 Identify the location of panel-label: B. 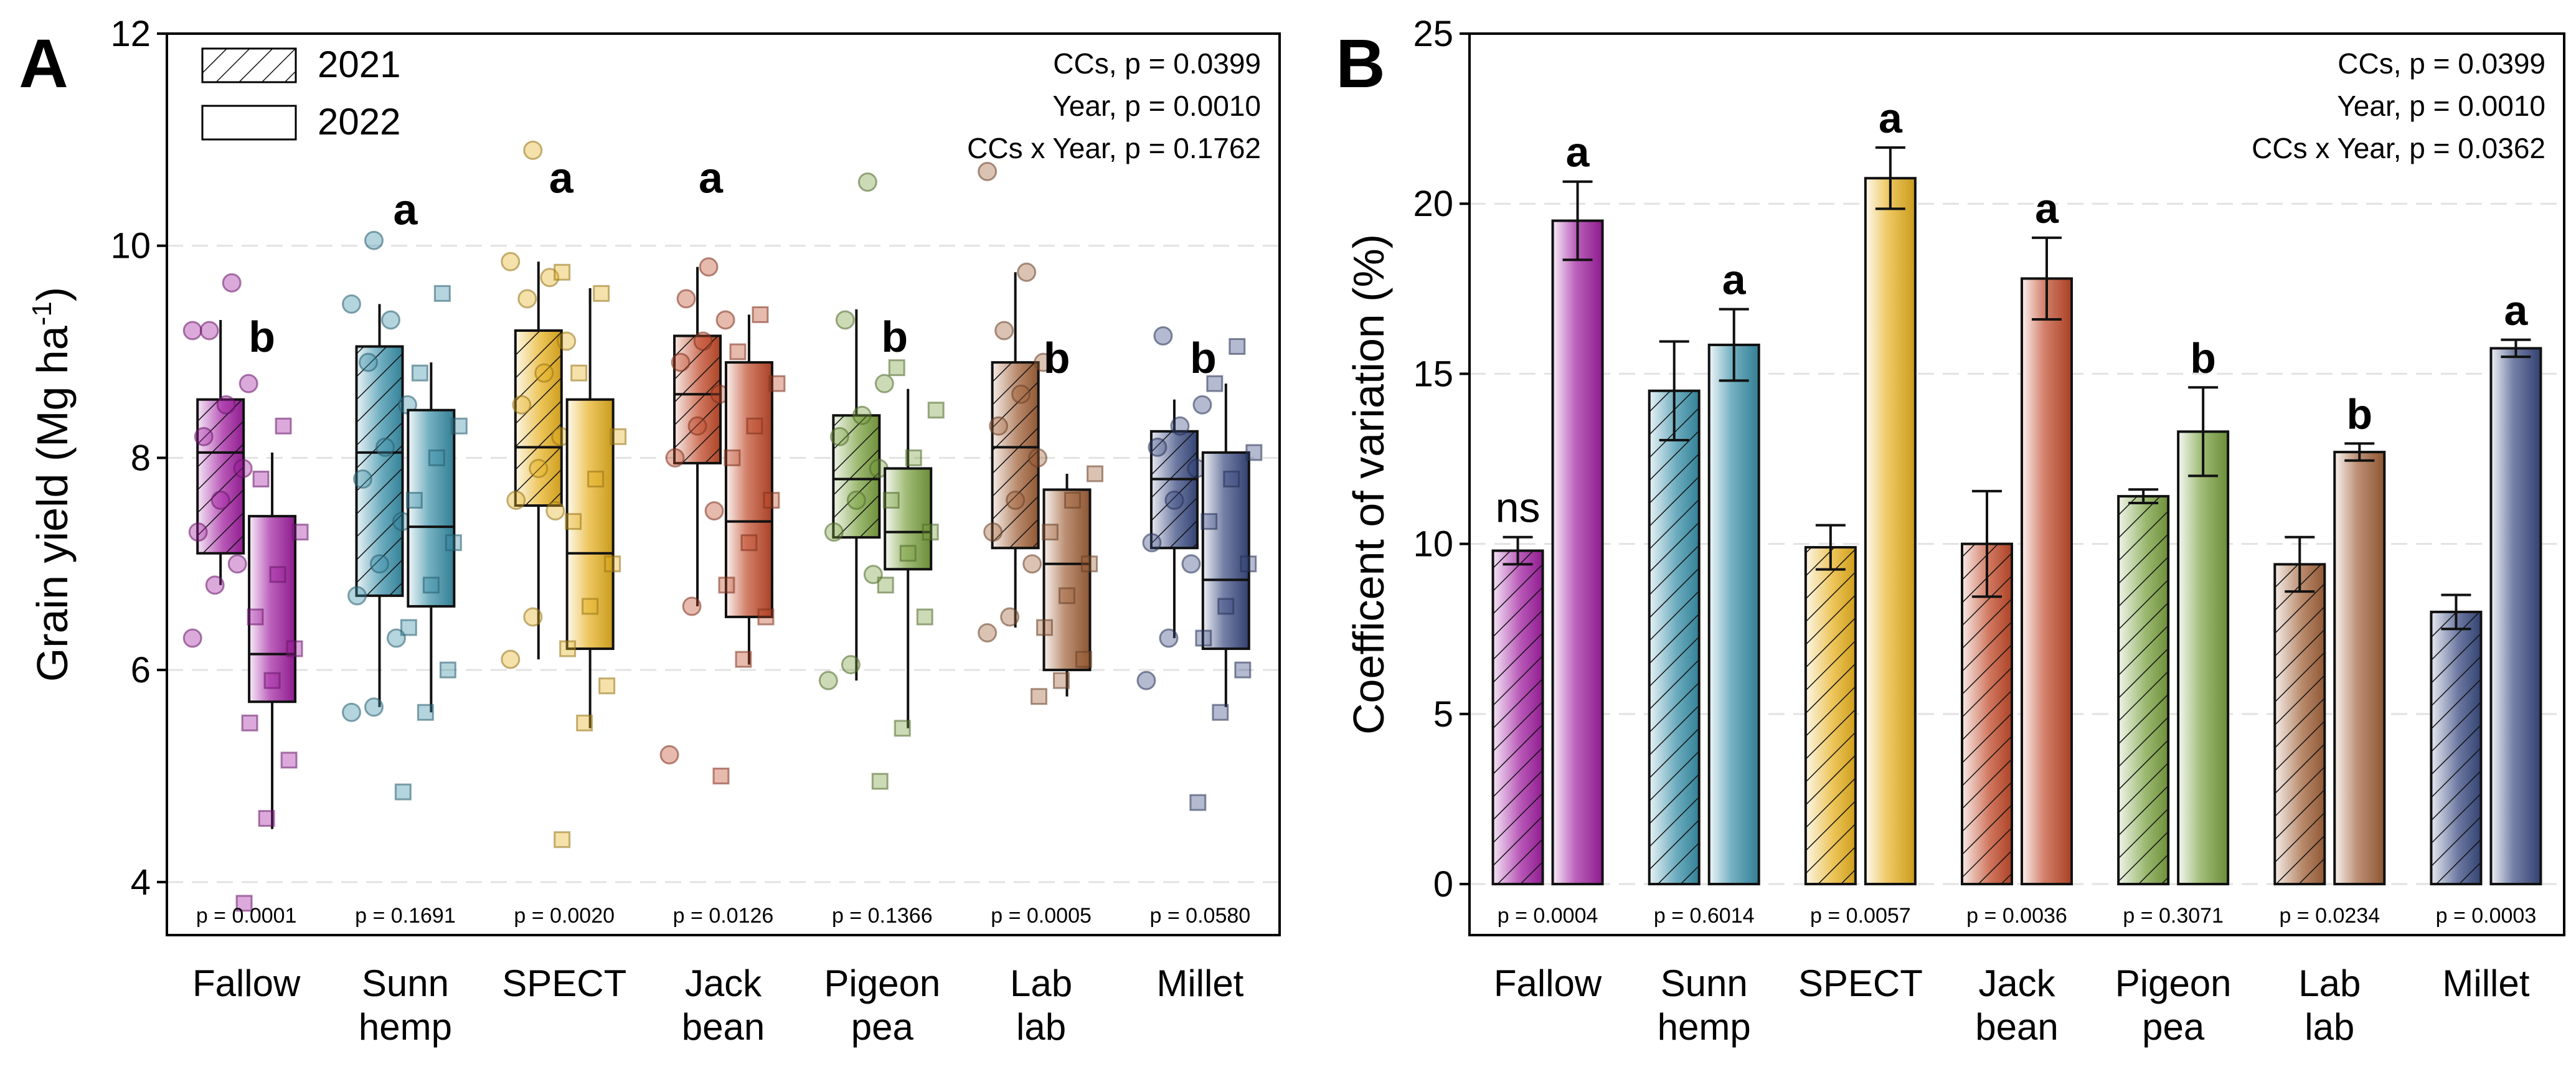
(1360, 64).